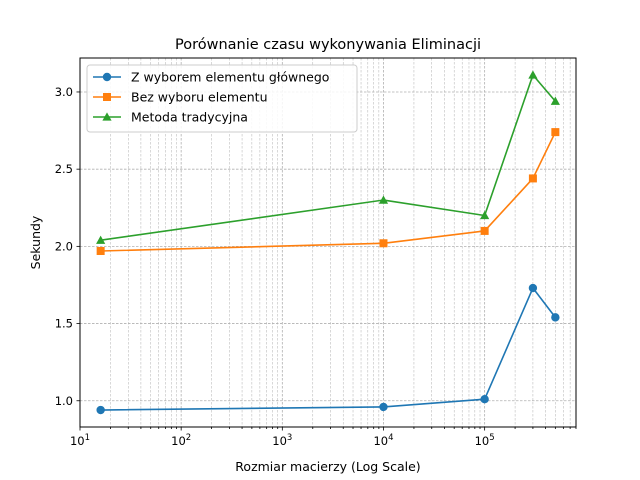 This screenshot has height=480, width=640. Describe the element at coordinates (64, 92) in the screenshot. I see `y-tick-label: 3.0` at that location.